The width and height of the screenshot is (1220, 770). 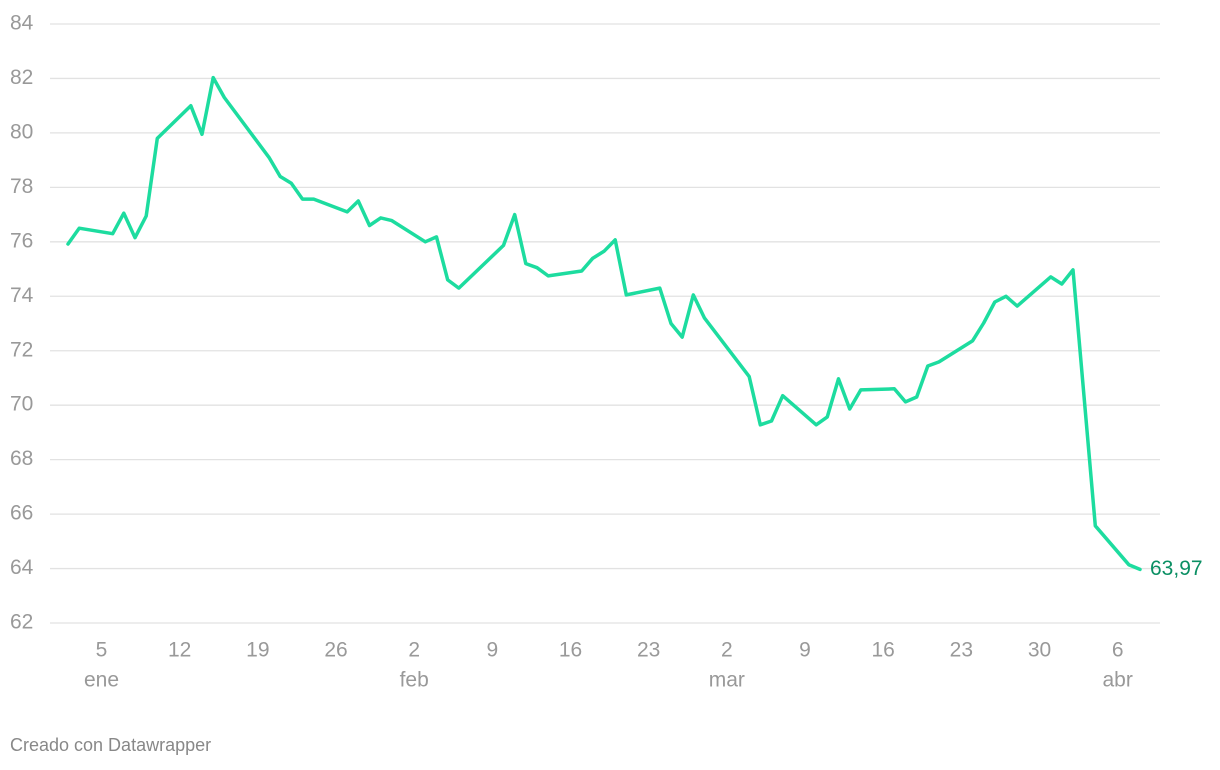 What do you see at coordinates (1176, 568) in the screenshot?
I see `value-label: 63,97` at bounding box center [1176, 568].